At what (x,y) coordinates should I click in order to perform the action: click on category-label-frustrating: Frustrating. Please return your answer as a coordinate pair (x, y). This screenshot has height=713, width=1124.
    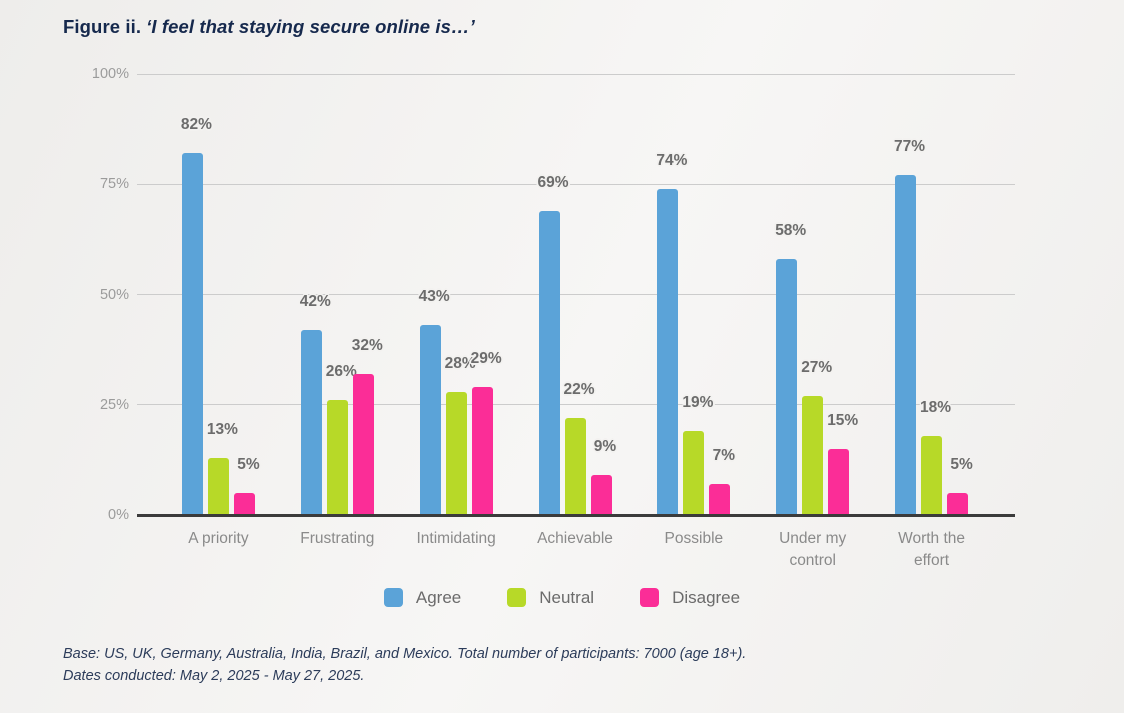
    Looking at the image, I should click on (337, 538).